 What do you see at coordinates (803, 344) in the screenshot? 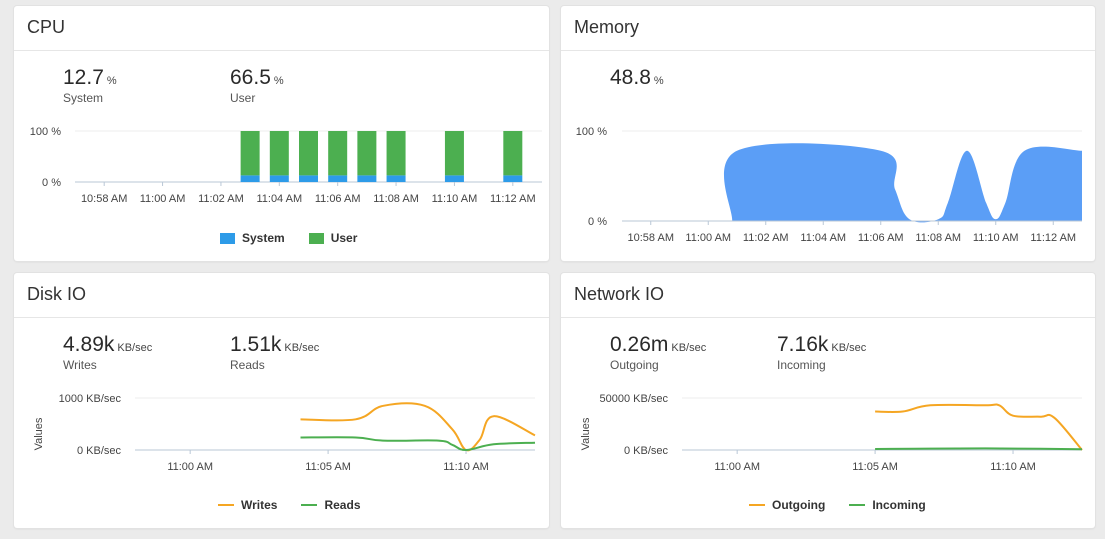
I see `network-incoming-value: 7.16k` at bounding box center [803, 344].